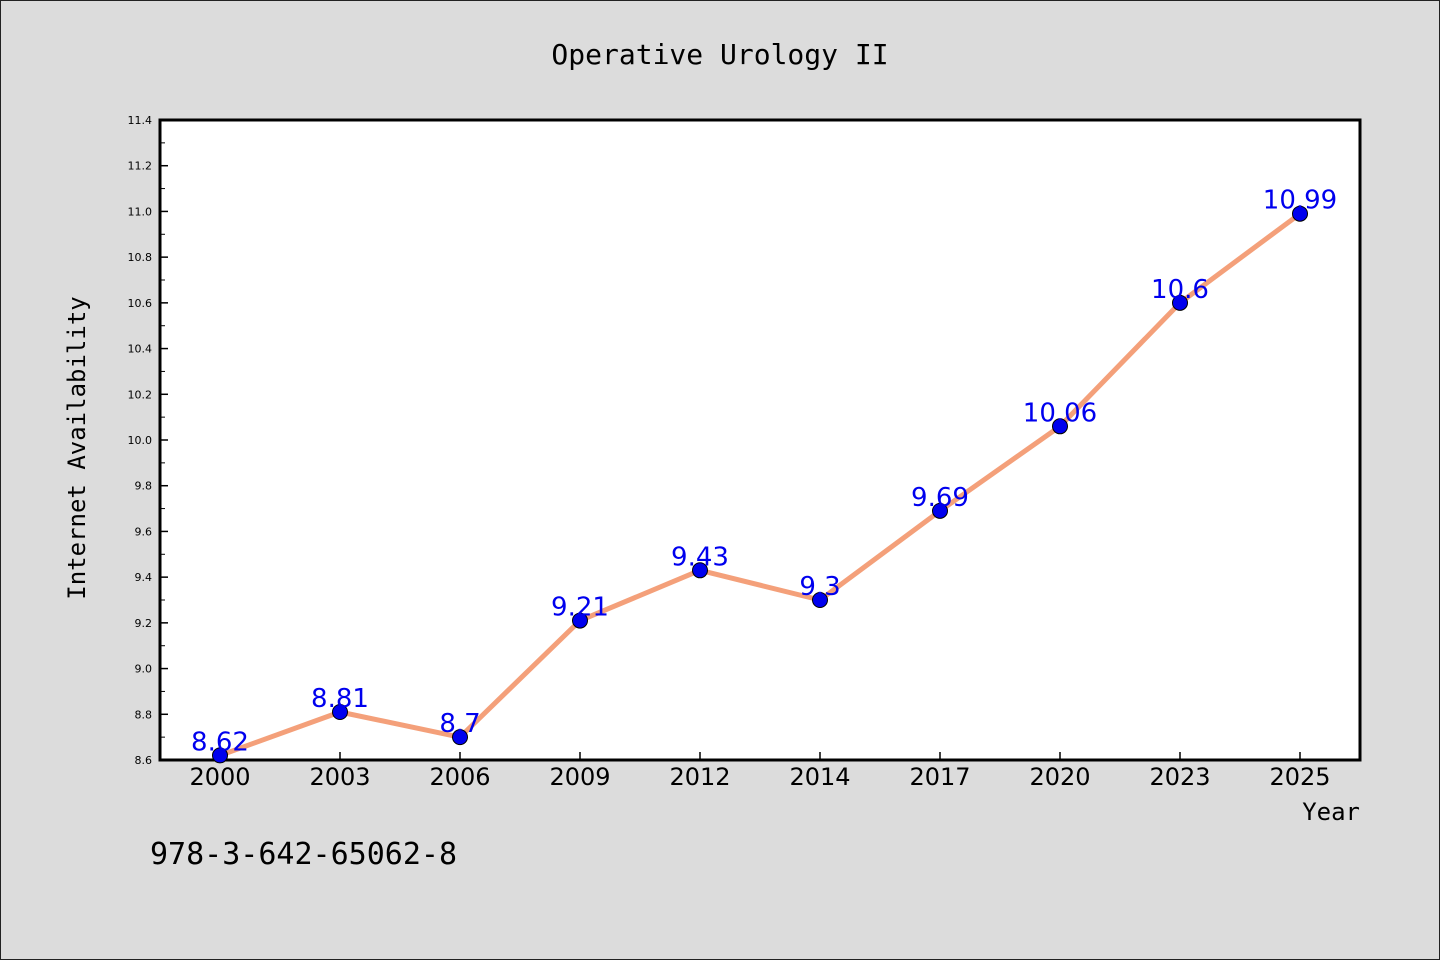 This screenshot has width=1440, height=960. Describe the element at coordinates (220, 742) in the screenshot. I see `data-label: 8.62` at that location.